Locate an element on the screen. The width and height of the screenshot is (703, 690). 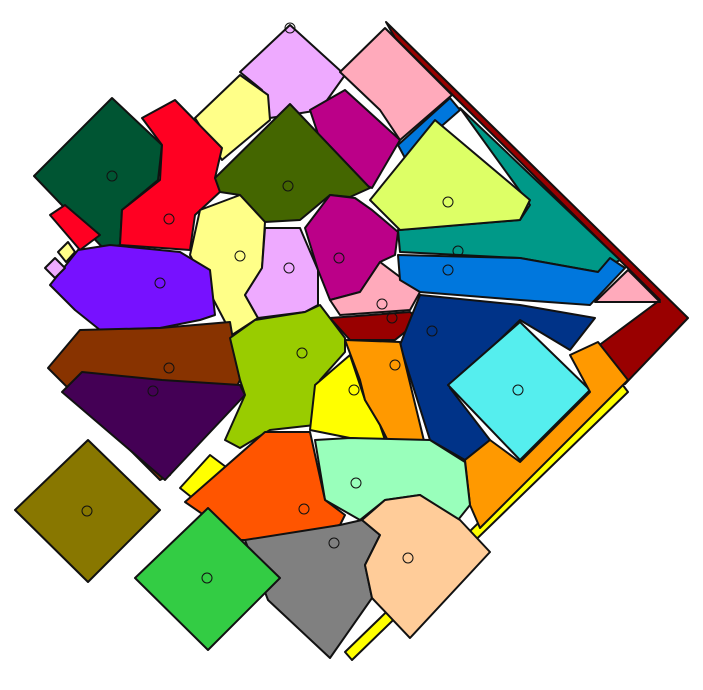
region-magenta-mid is located at coordinates (351, 247).